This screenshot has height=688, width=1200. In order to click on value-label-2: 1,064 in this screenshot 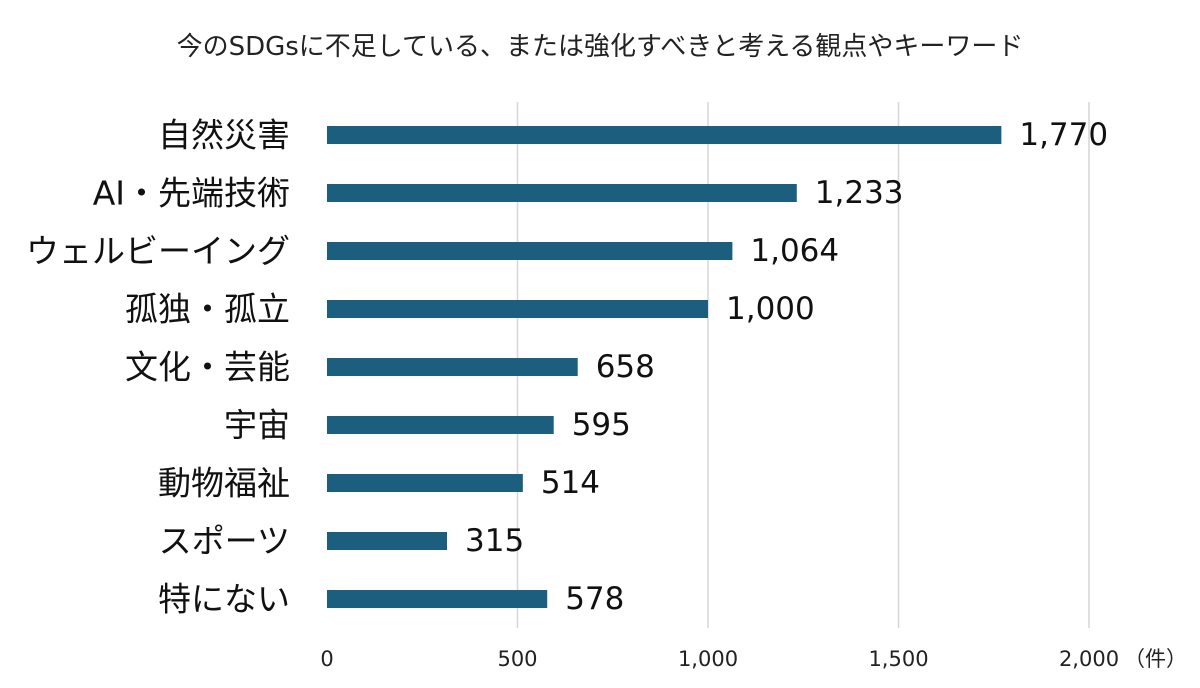, I will do `click(794, 251)`.